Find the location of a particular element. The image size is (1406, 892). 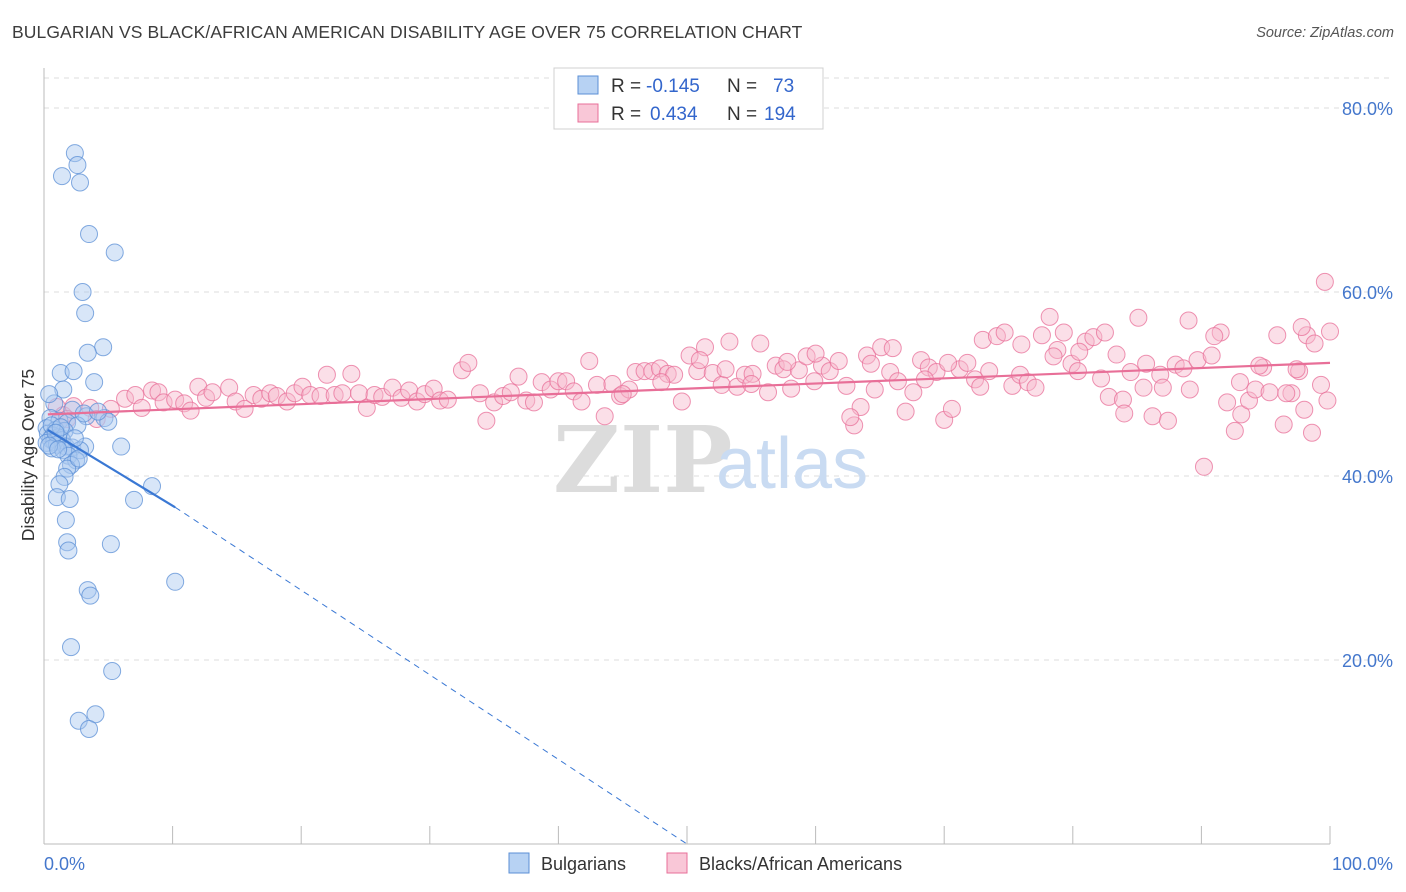

legend-r-label-bulgarians: R = is located at coordinates (626, 86).